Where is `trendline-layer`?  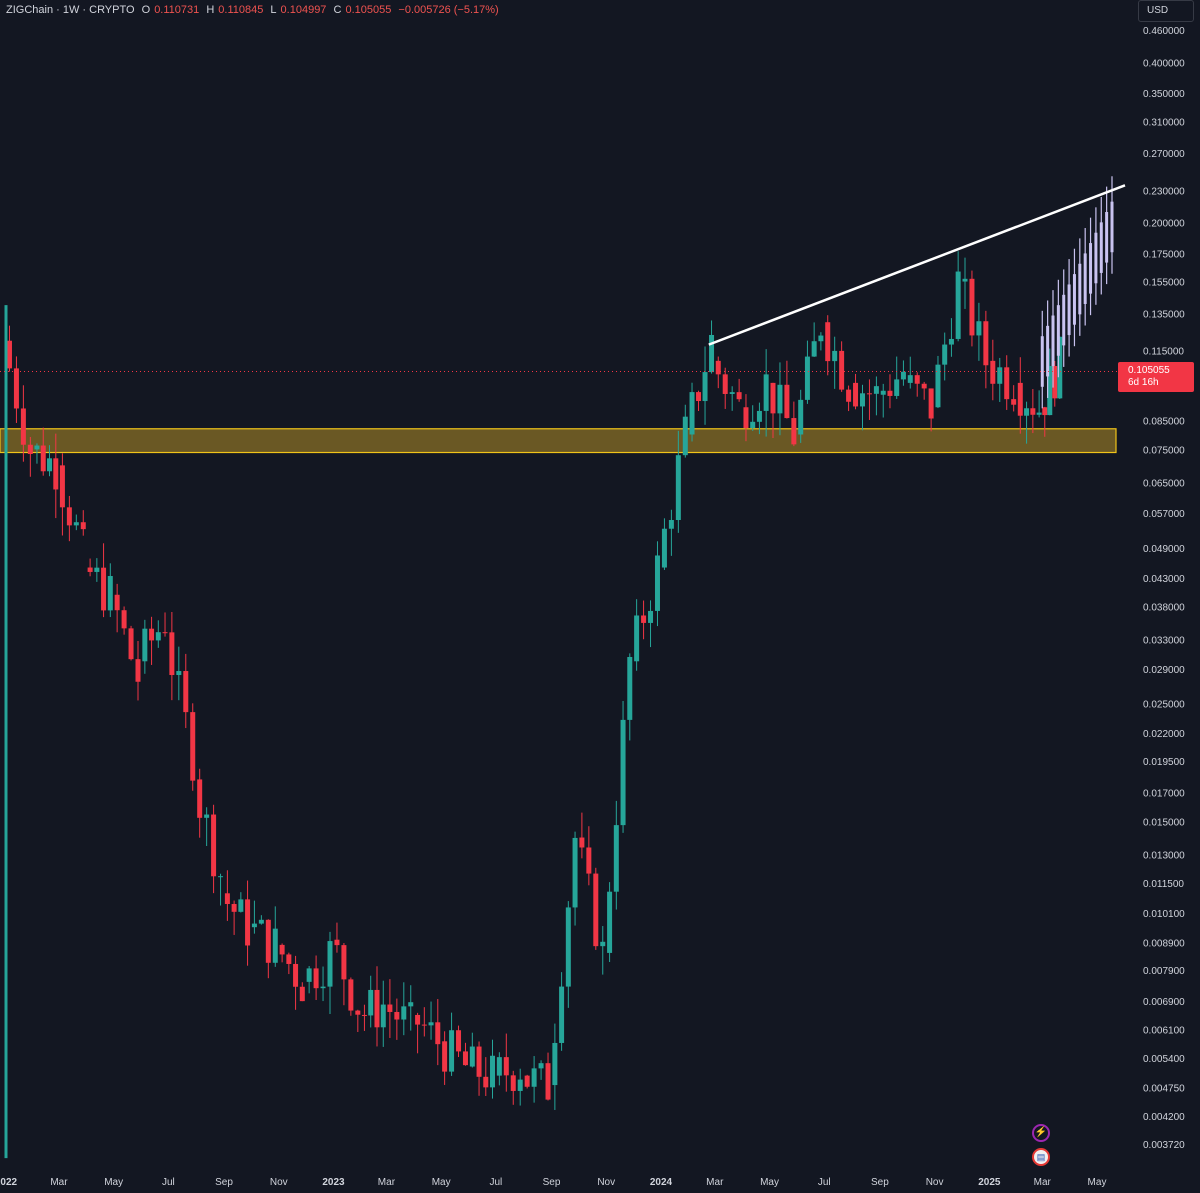
trendline-layer is located at coordinates (917, 265).